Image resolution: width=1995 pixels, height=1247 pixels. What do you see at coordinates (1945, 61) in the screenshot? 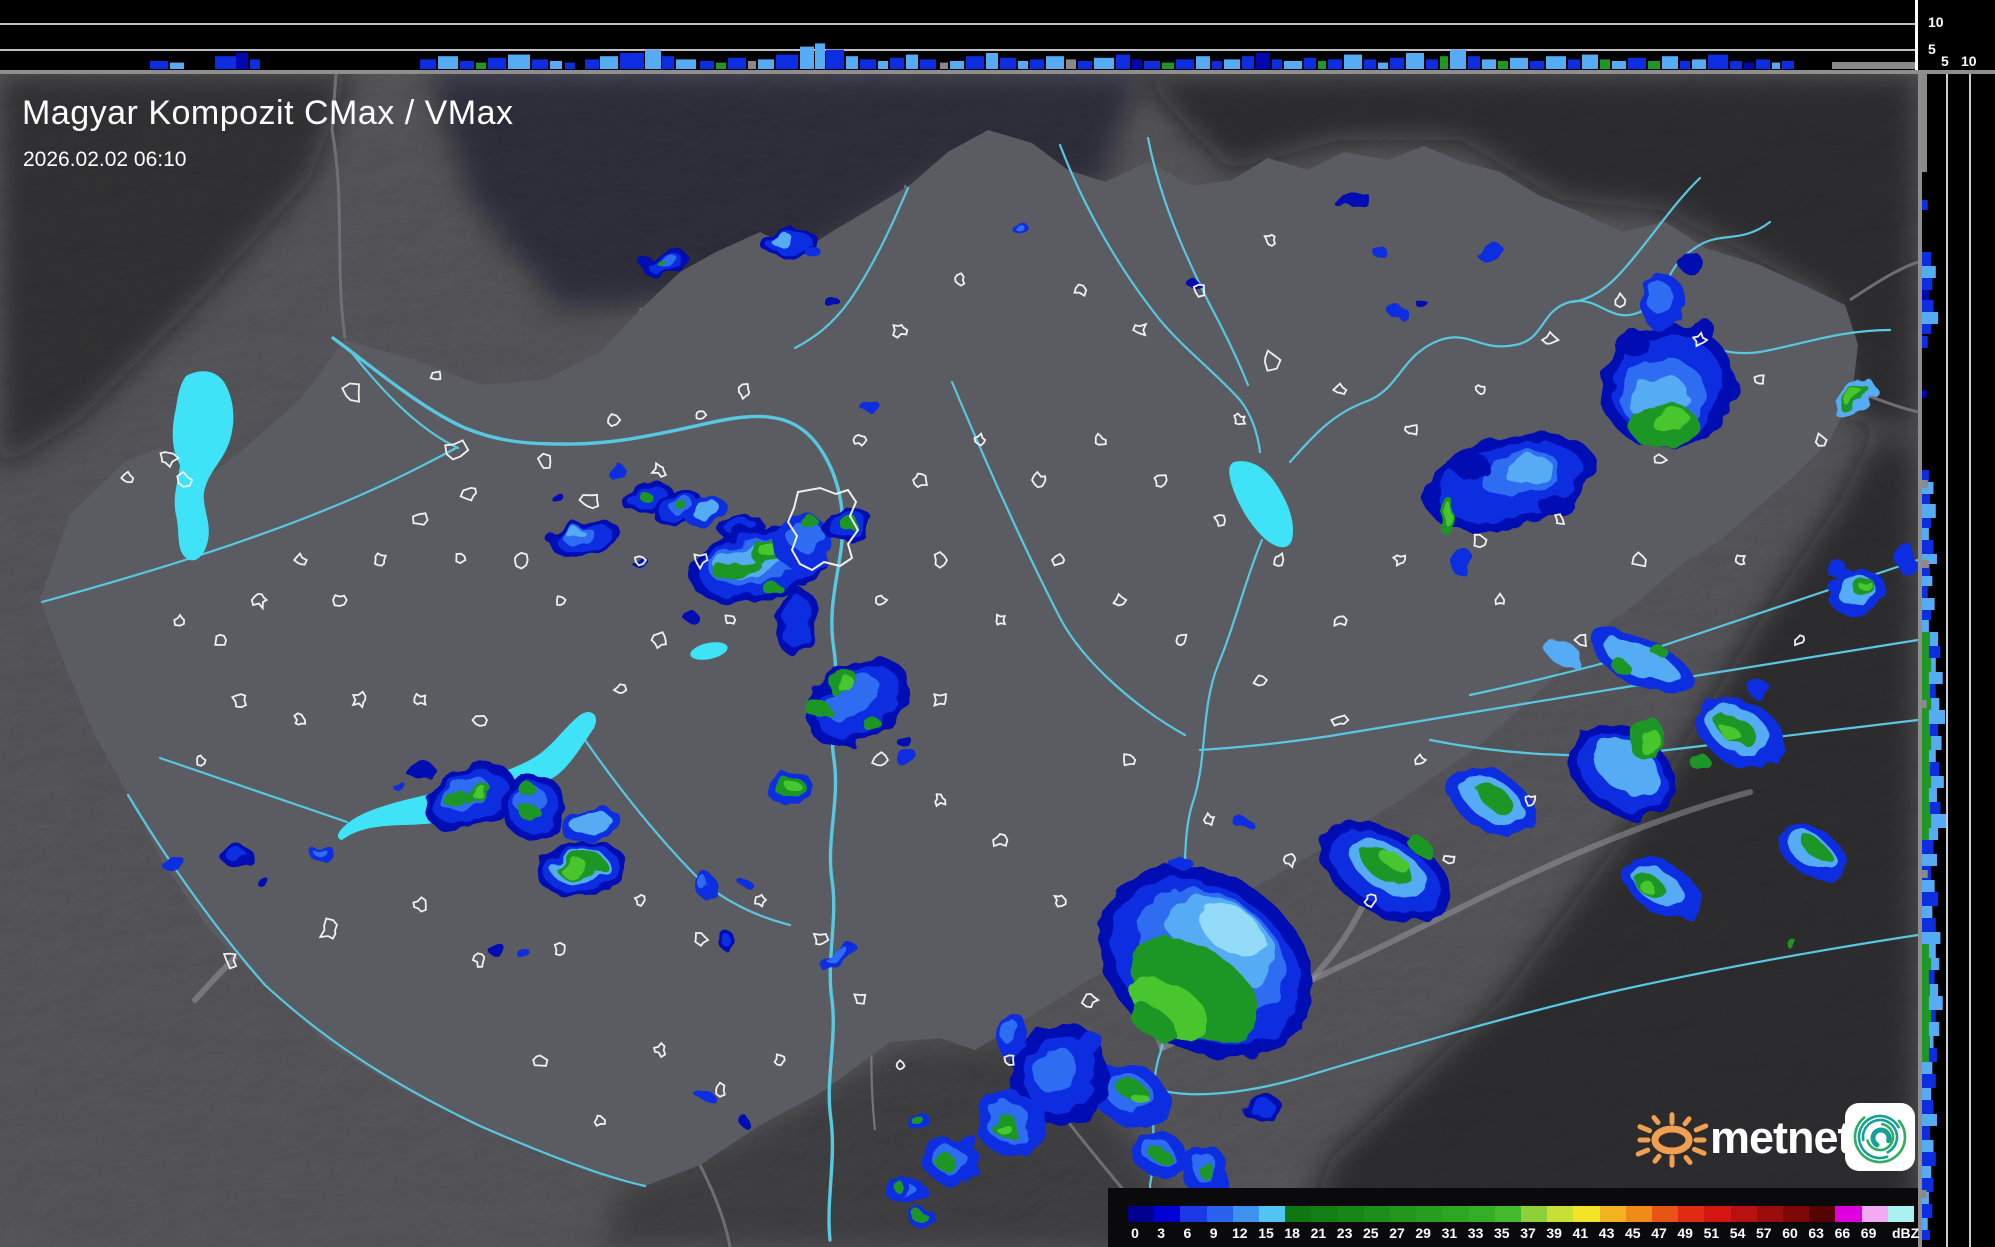
I see `right-profile-tick-5: 5` at bounding box center [1945, 61].